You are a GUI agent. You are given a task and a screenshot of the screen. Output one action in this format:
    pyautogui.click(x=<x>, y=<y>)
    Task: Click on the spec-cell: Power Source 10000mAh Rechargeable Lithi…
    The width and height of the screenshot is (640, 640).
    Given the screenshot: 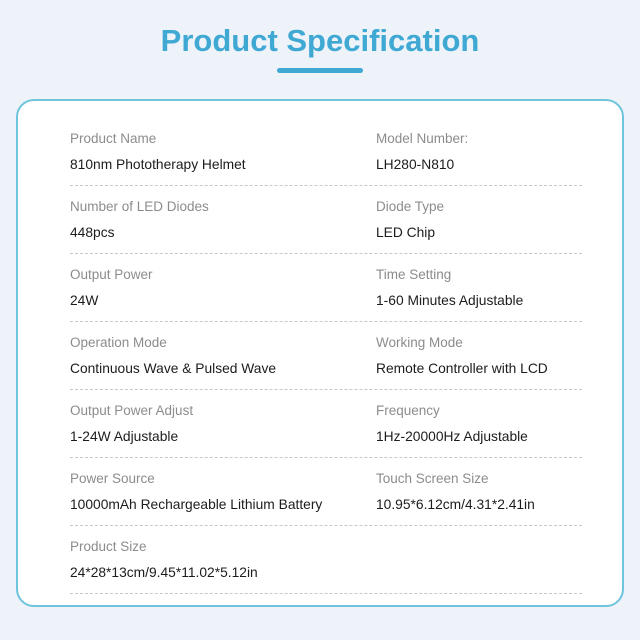 What is the action you would take?
    pyautogui.click(x=198, y=492)
    